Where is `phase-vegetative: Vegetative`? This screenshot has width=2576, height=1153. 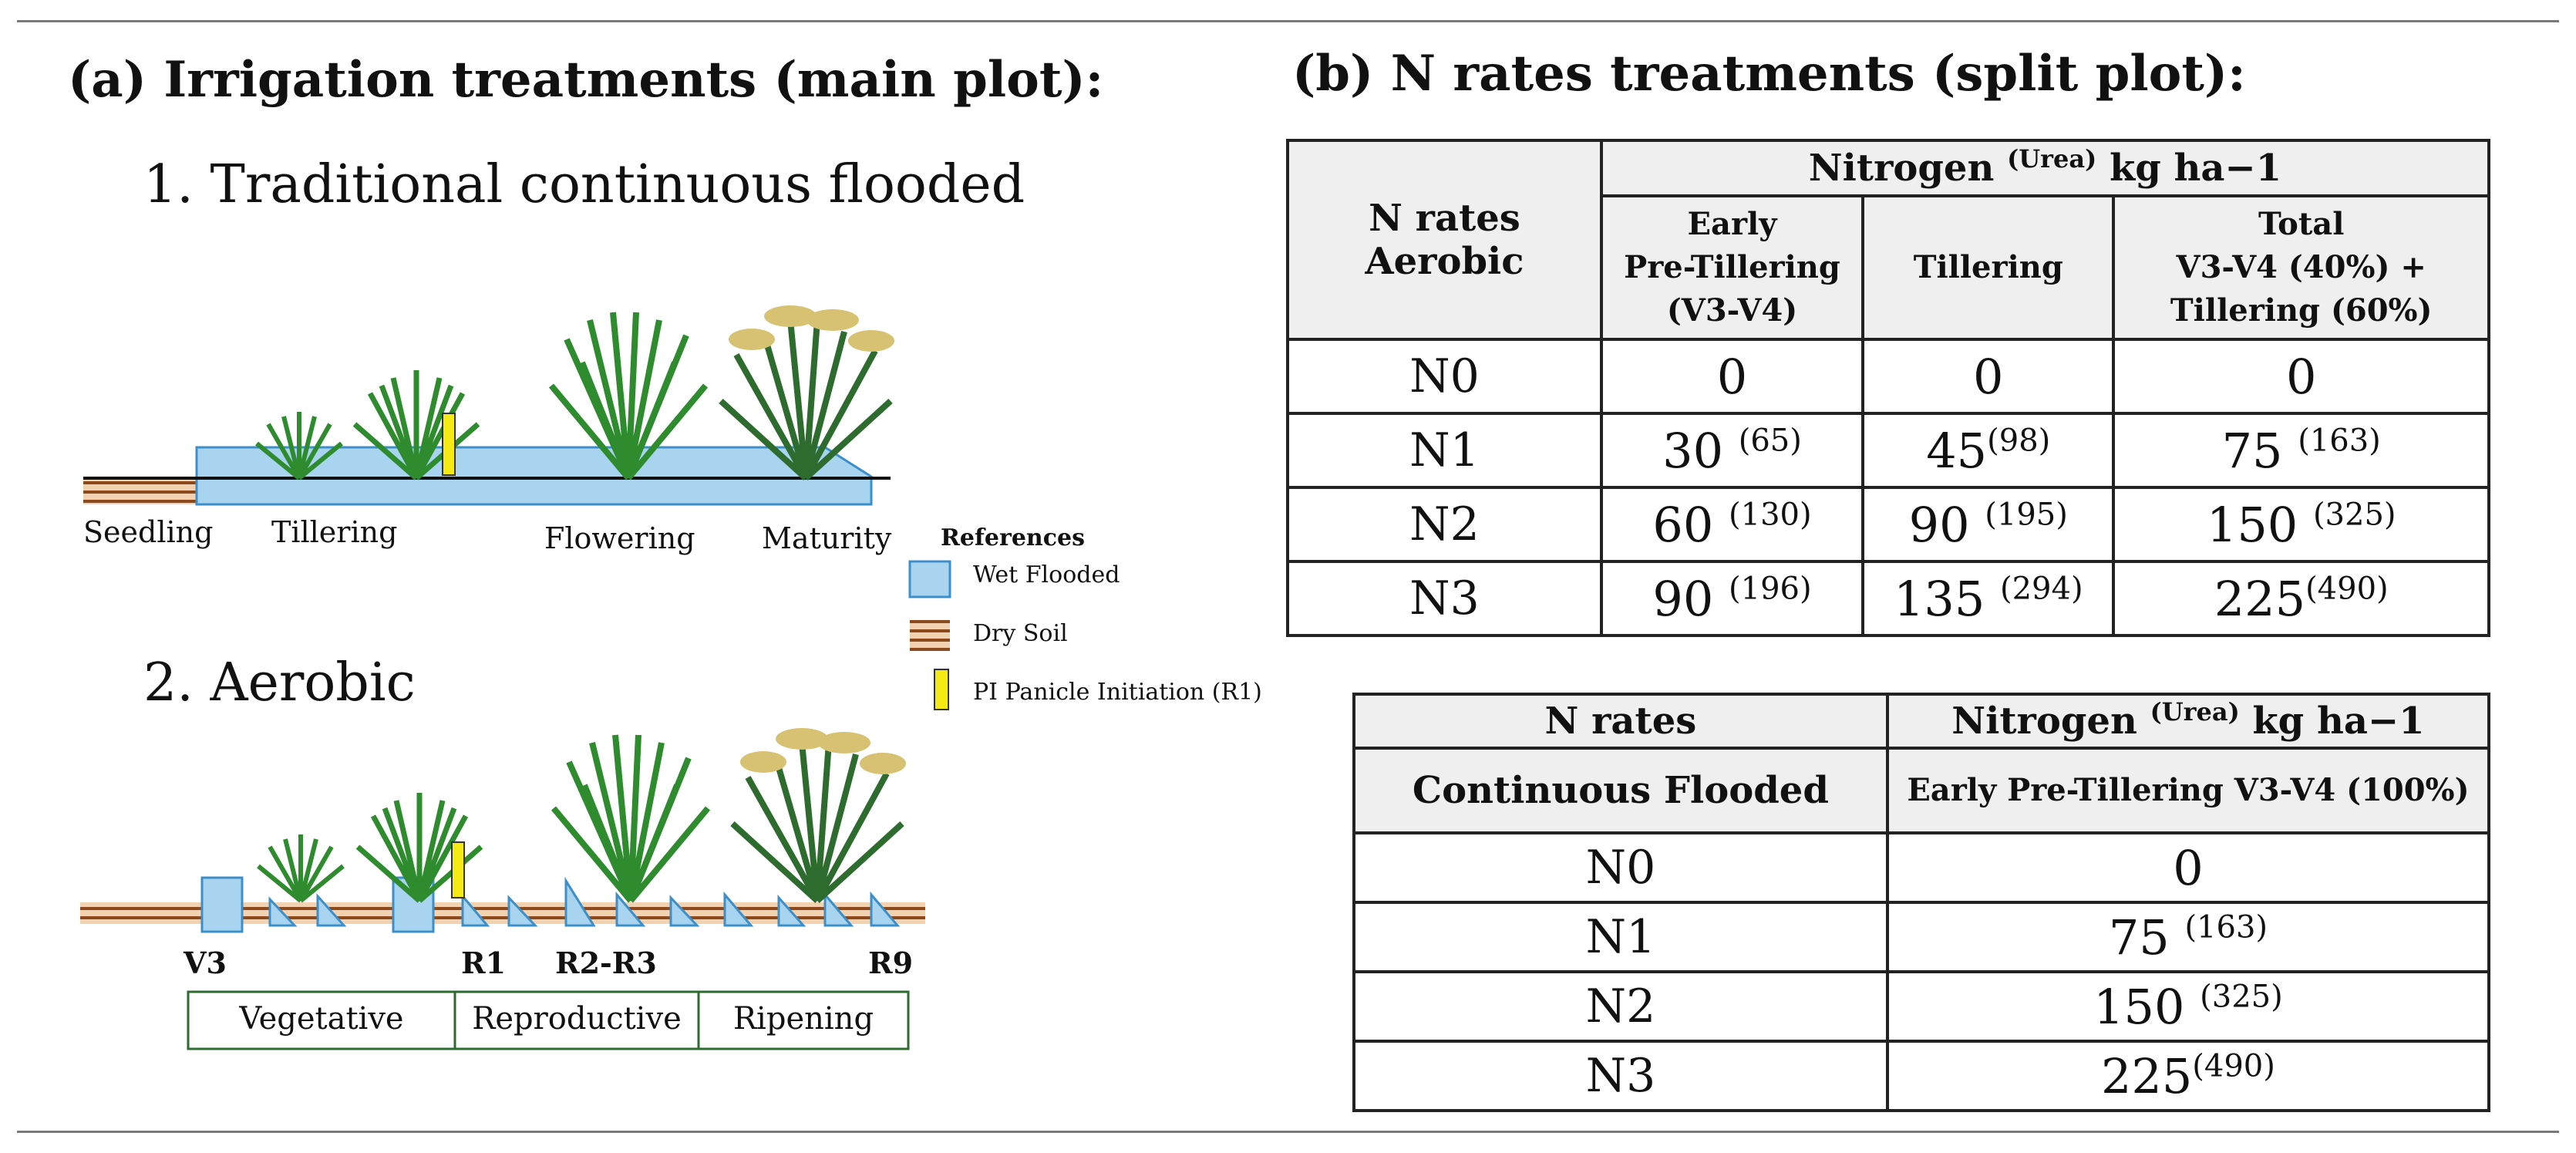
phase-vegetative: Vegetative is located at coordinates (321, 1019).